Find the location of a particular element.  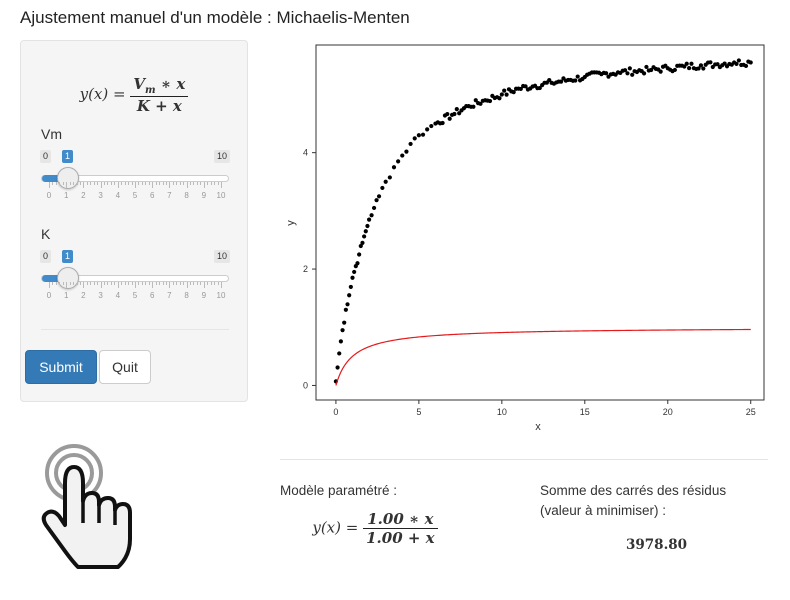

fitted-formula-numerator: 1.00 ∗ x is located at coordinates (400, 519).